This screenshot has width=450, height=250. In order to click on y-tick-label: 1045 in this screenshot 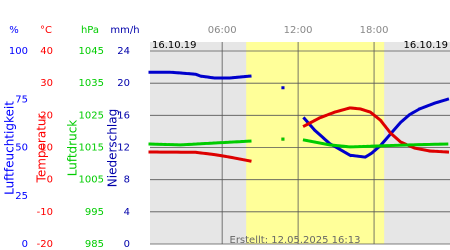, I will do `click(91, 51)`.